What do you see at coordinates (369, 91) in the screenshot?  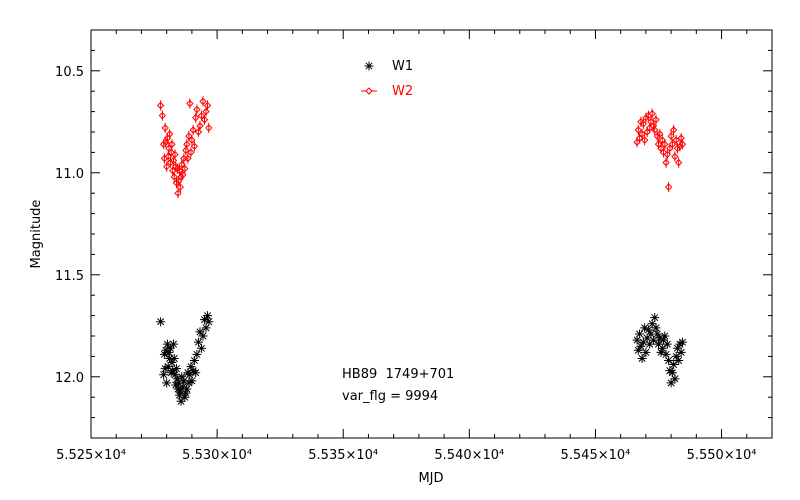 I see `legend-w2-marker` at bounding box center [369, 91].